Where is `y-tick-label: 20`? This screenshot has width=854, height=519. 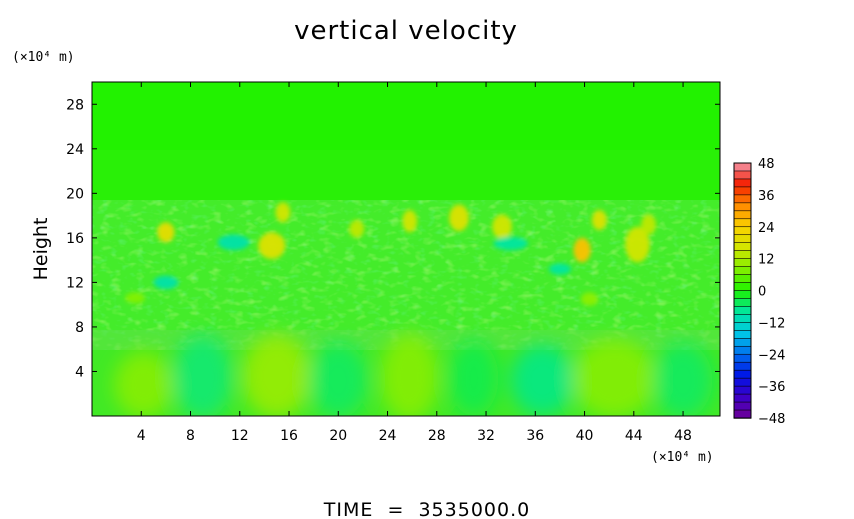
y-tick-label: 20 is located at coordinates (75, 194).